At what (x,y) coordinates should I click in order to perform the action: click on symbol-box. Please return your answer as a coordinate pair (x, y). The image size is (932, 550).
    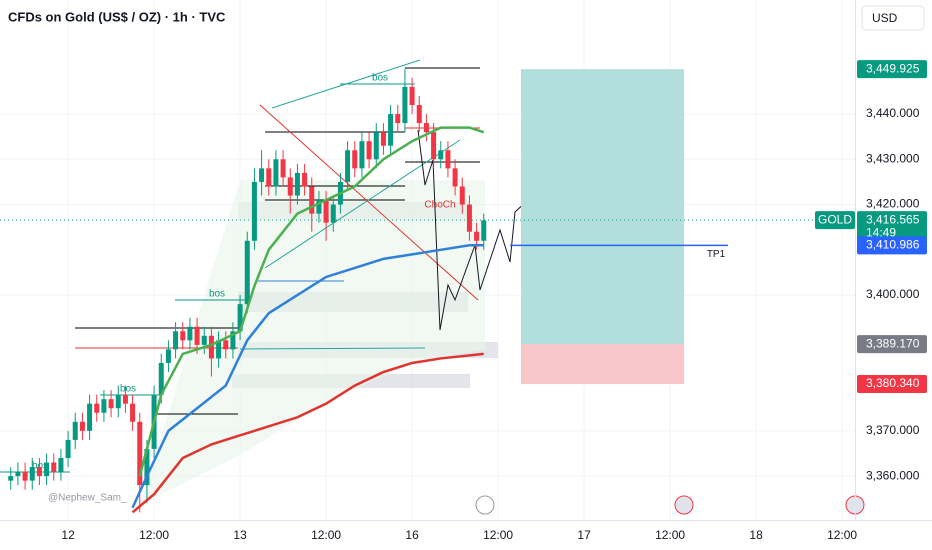
    Looking at the image, I should click on (835, 220).